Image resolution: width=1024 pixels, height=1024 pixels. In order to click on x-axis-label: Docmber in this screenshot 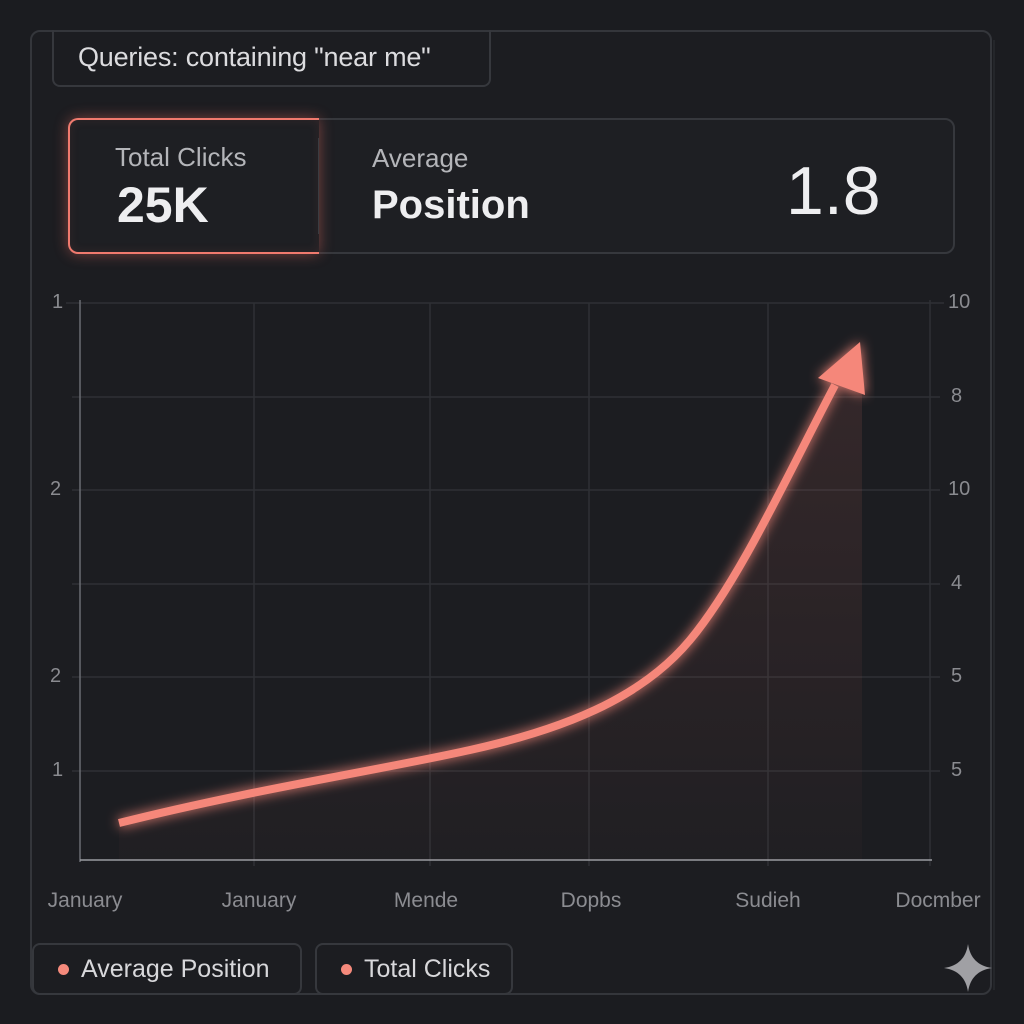, I will do `click(938, 900)`.